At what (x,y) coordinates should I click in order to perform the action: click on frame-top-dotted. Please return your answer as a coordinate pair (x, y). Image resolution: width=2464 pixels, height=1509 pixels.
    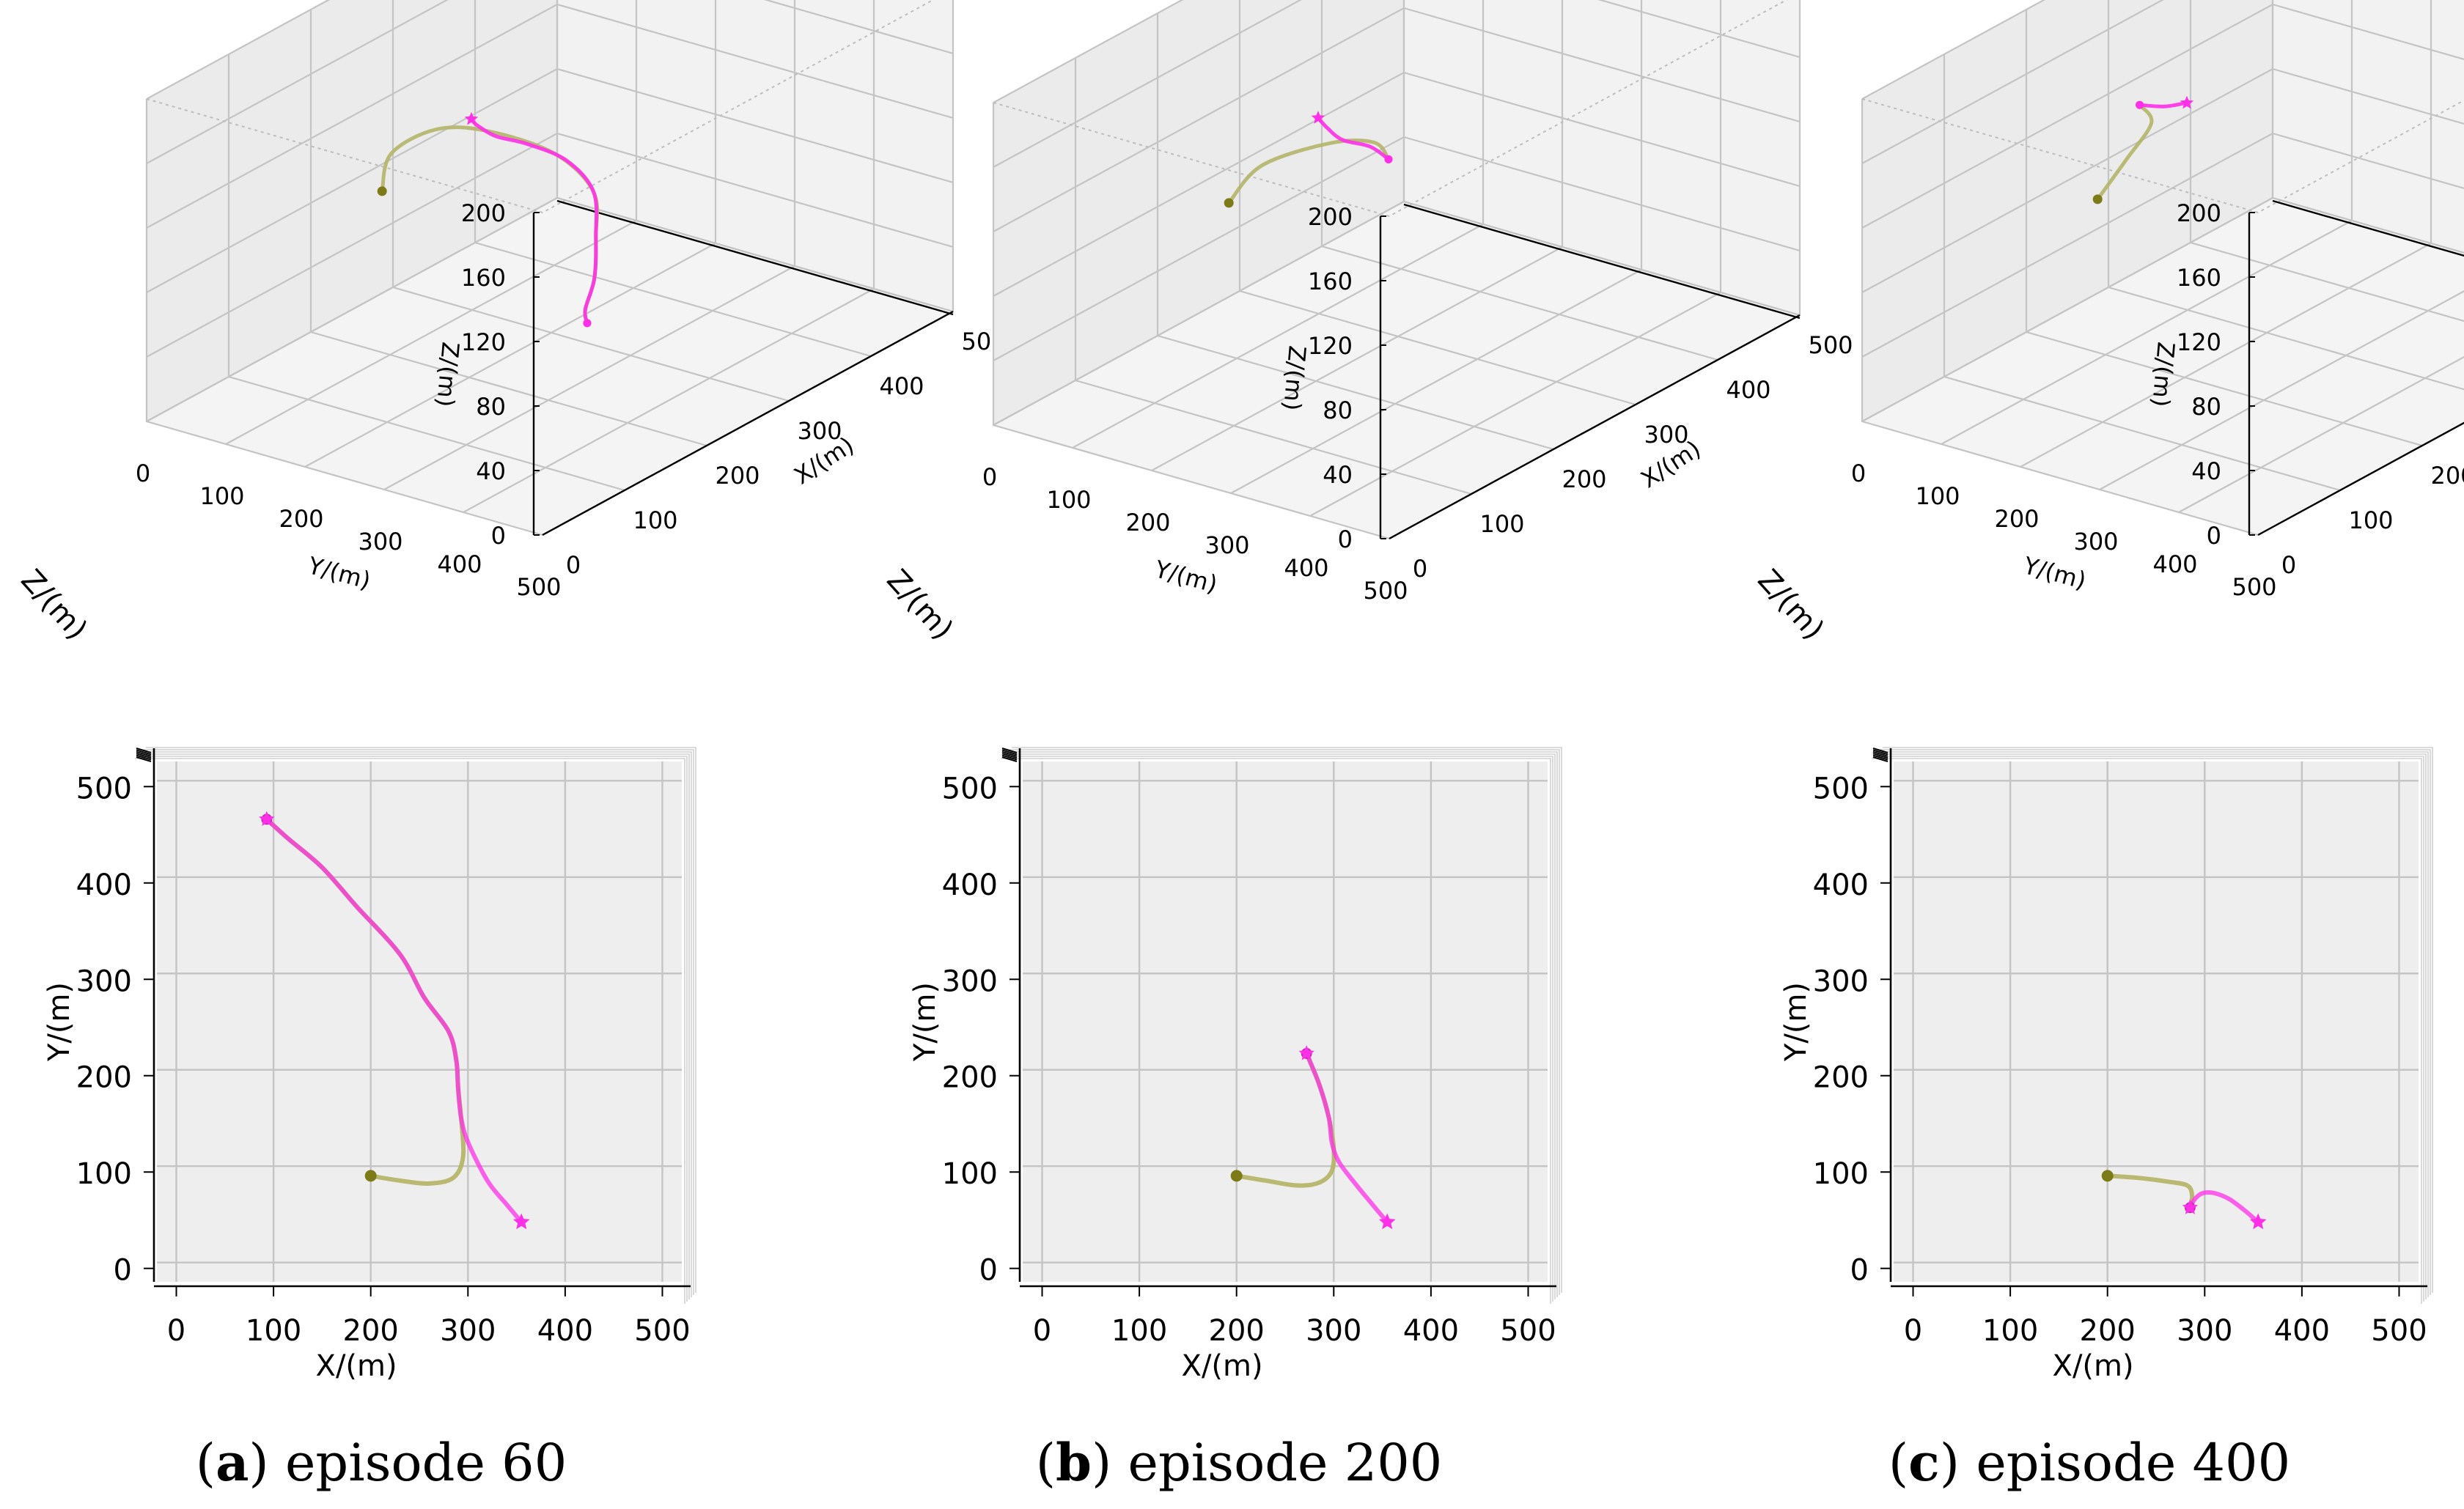
    Looking at the image, I should click on (1390, 109).